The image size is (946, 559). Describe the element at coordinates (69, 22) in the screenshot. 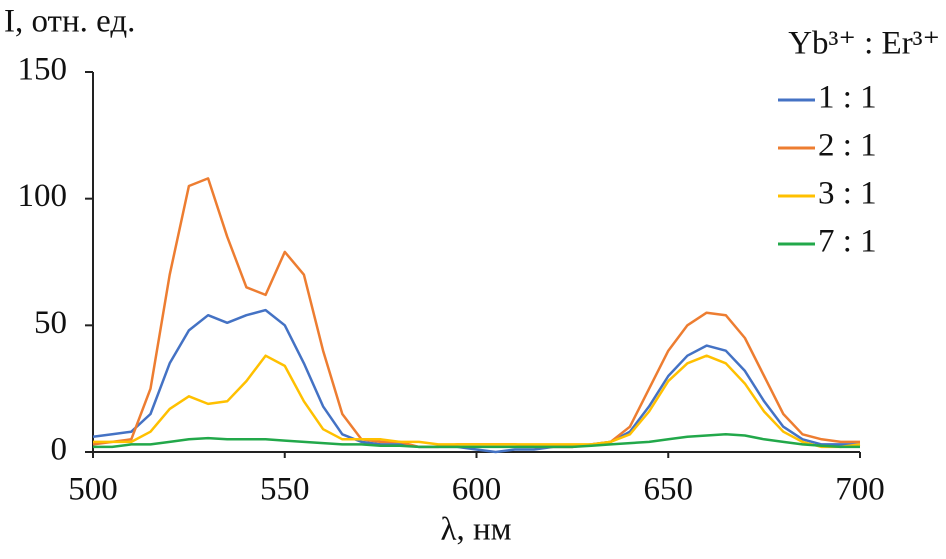

I see `y-axis-label: I, отн. ед.` at that location.